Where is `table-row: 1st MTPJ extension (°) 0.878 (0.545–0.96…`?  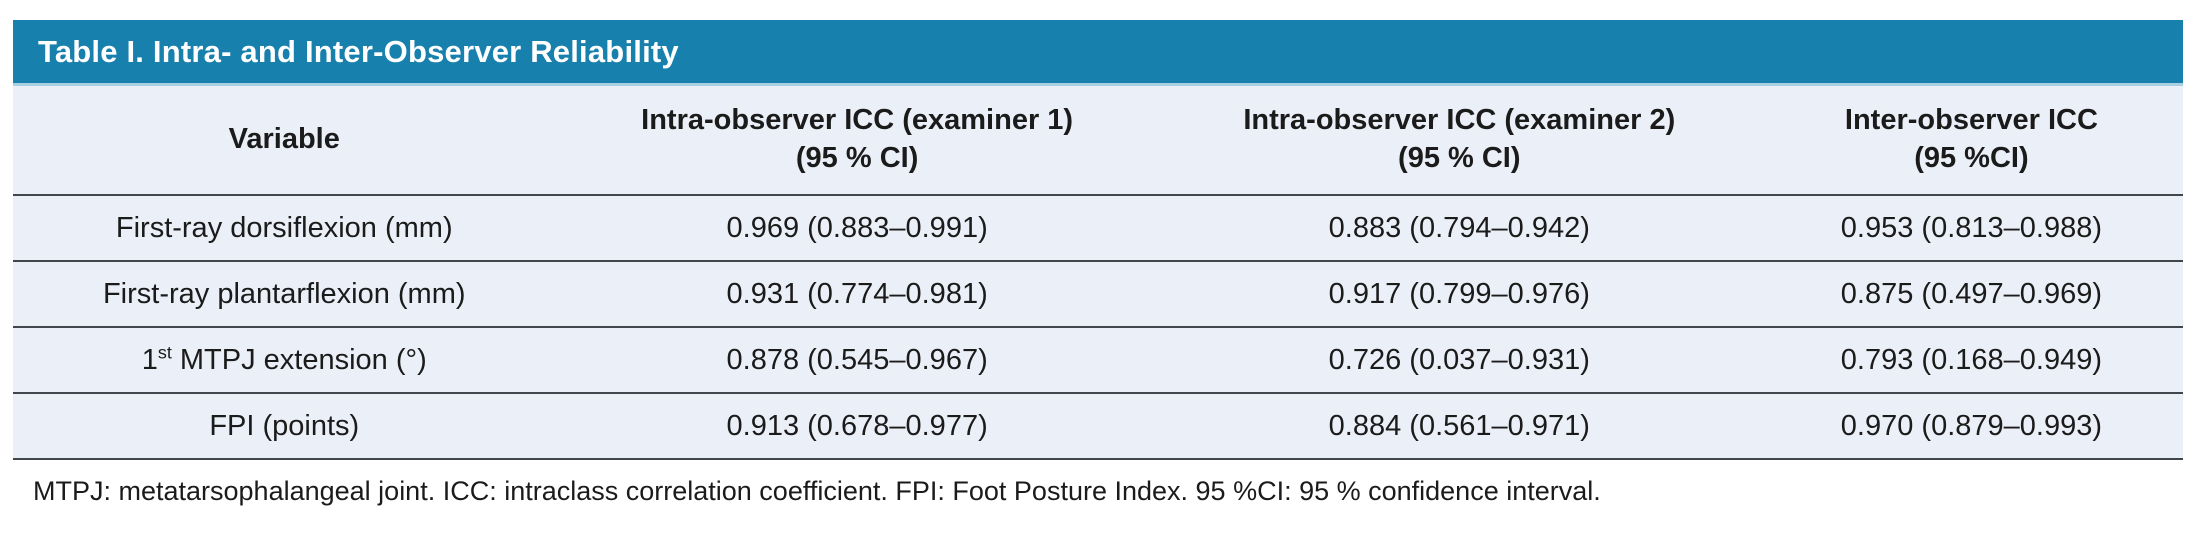 table-row: 1st MTPJ extension (°) 0.878 (0.545–0.96… is located at coordinates (1098, 360).